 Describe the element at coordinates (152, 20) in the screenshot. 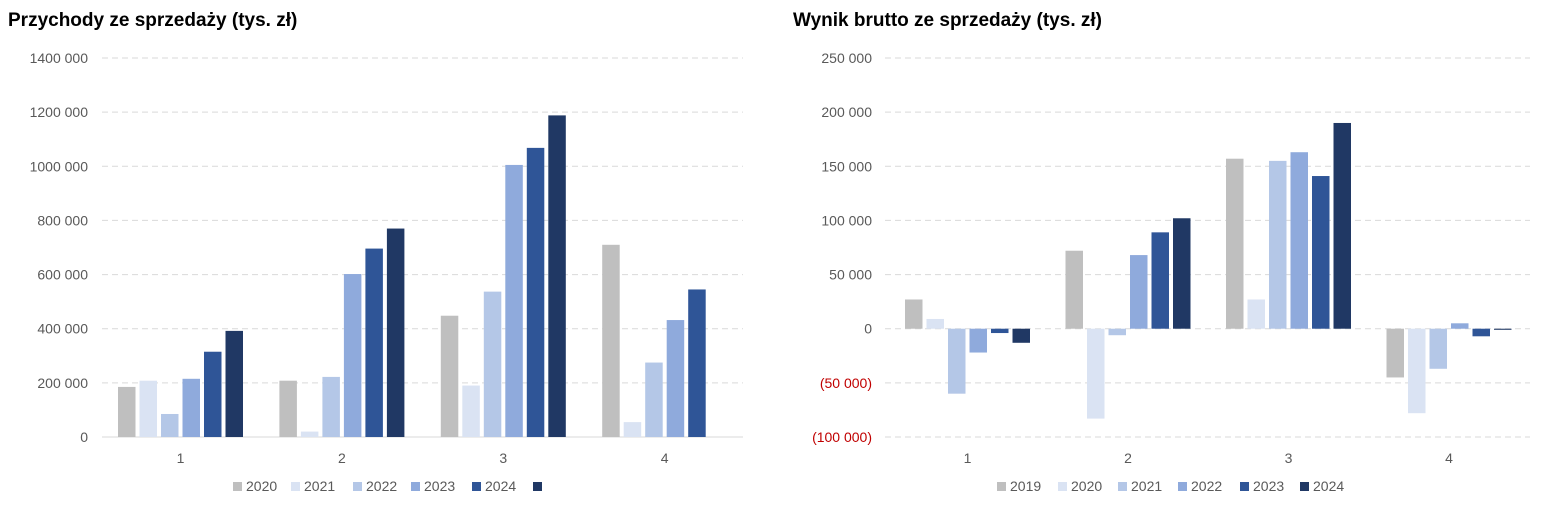

I see `chart-1-title: Przychody ze sprzedaży (tys. zł)` at that location.